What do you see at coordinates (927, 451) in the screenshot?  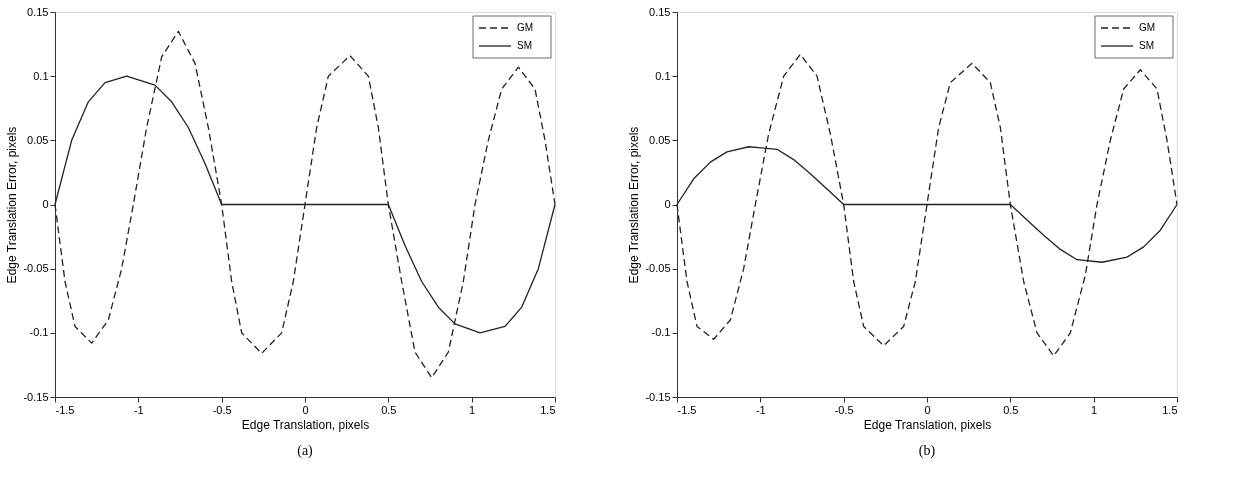 I see `text: (b)` at bounding box center [927, 451].